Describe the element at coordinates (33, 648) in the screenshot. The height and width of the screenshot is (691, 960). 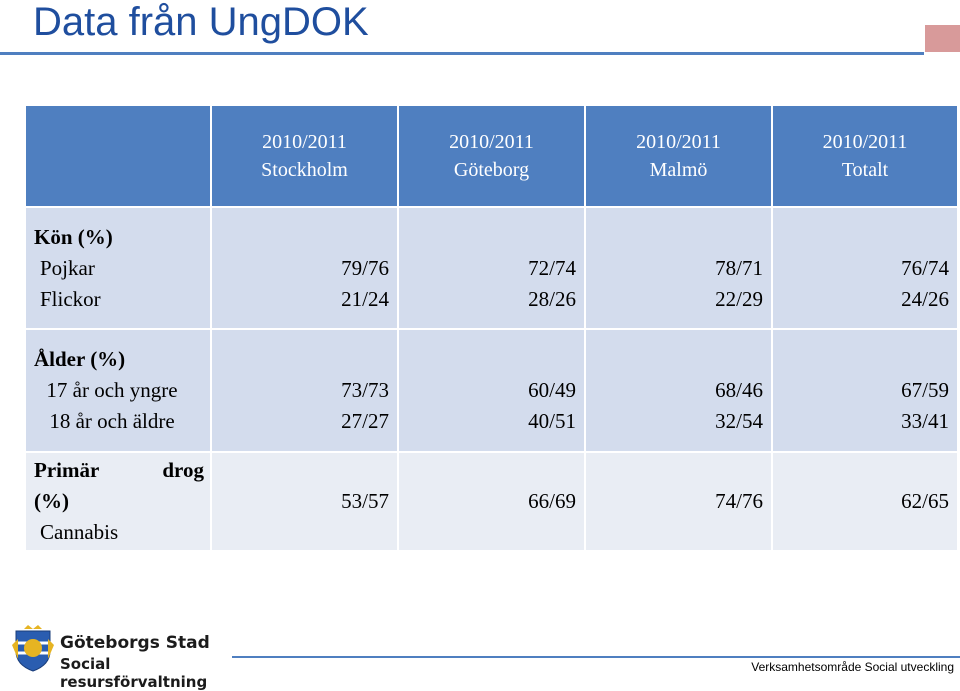
I see `city-crest-icon` at that location.